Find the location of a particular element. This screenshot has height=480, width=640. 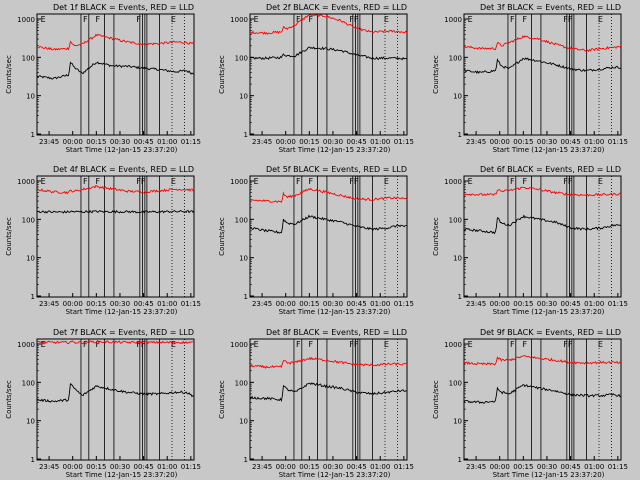

panel-title: Det 2f BLACK = Events, RED = LLD is located at coordinates (336, 7).